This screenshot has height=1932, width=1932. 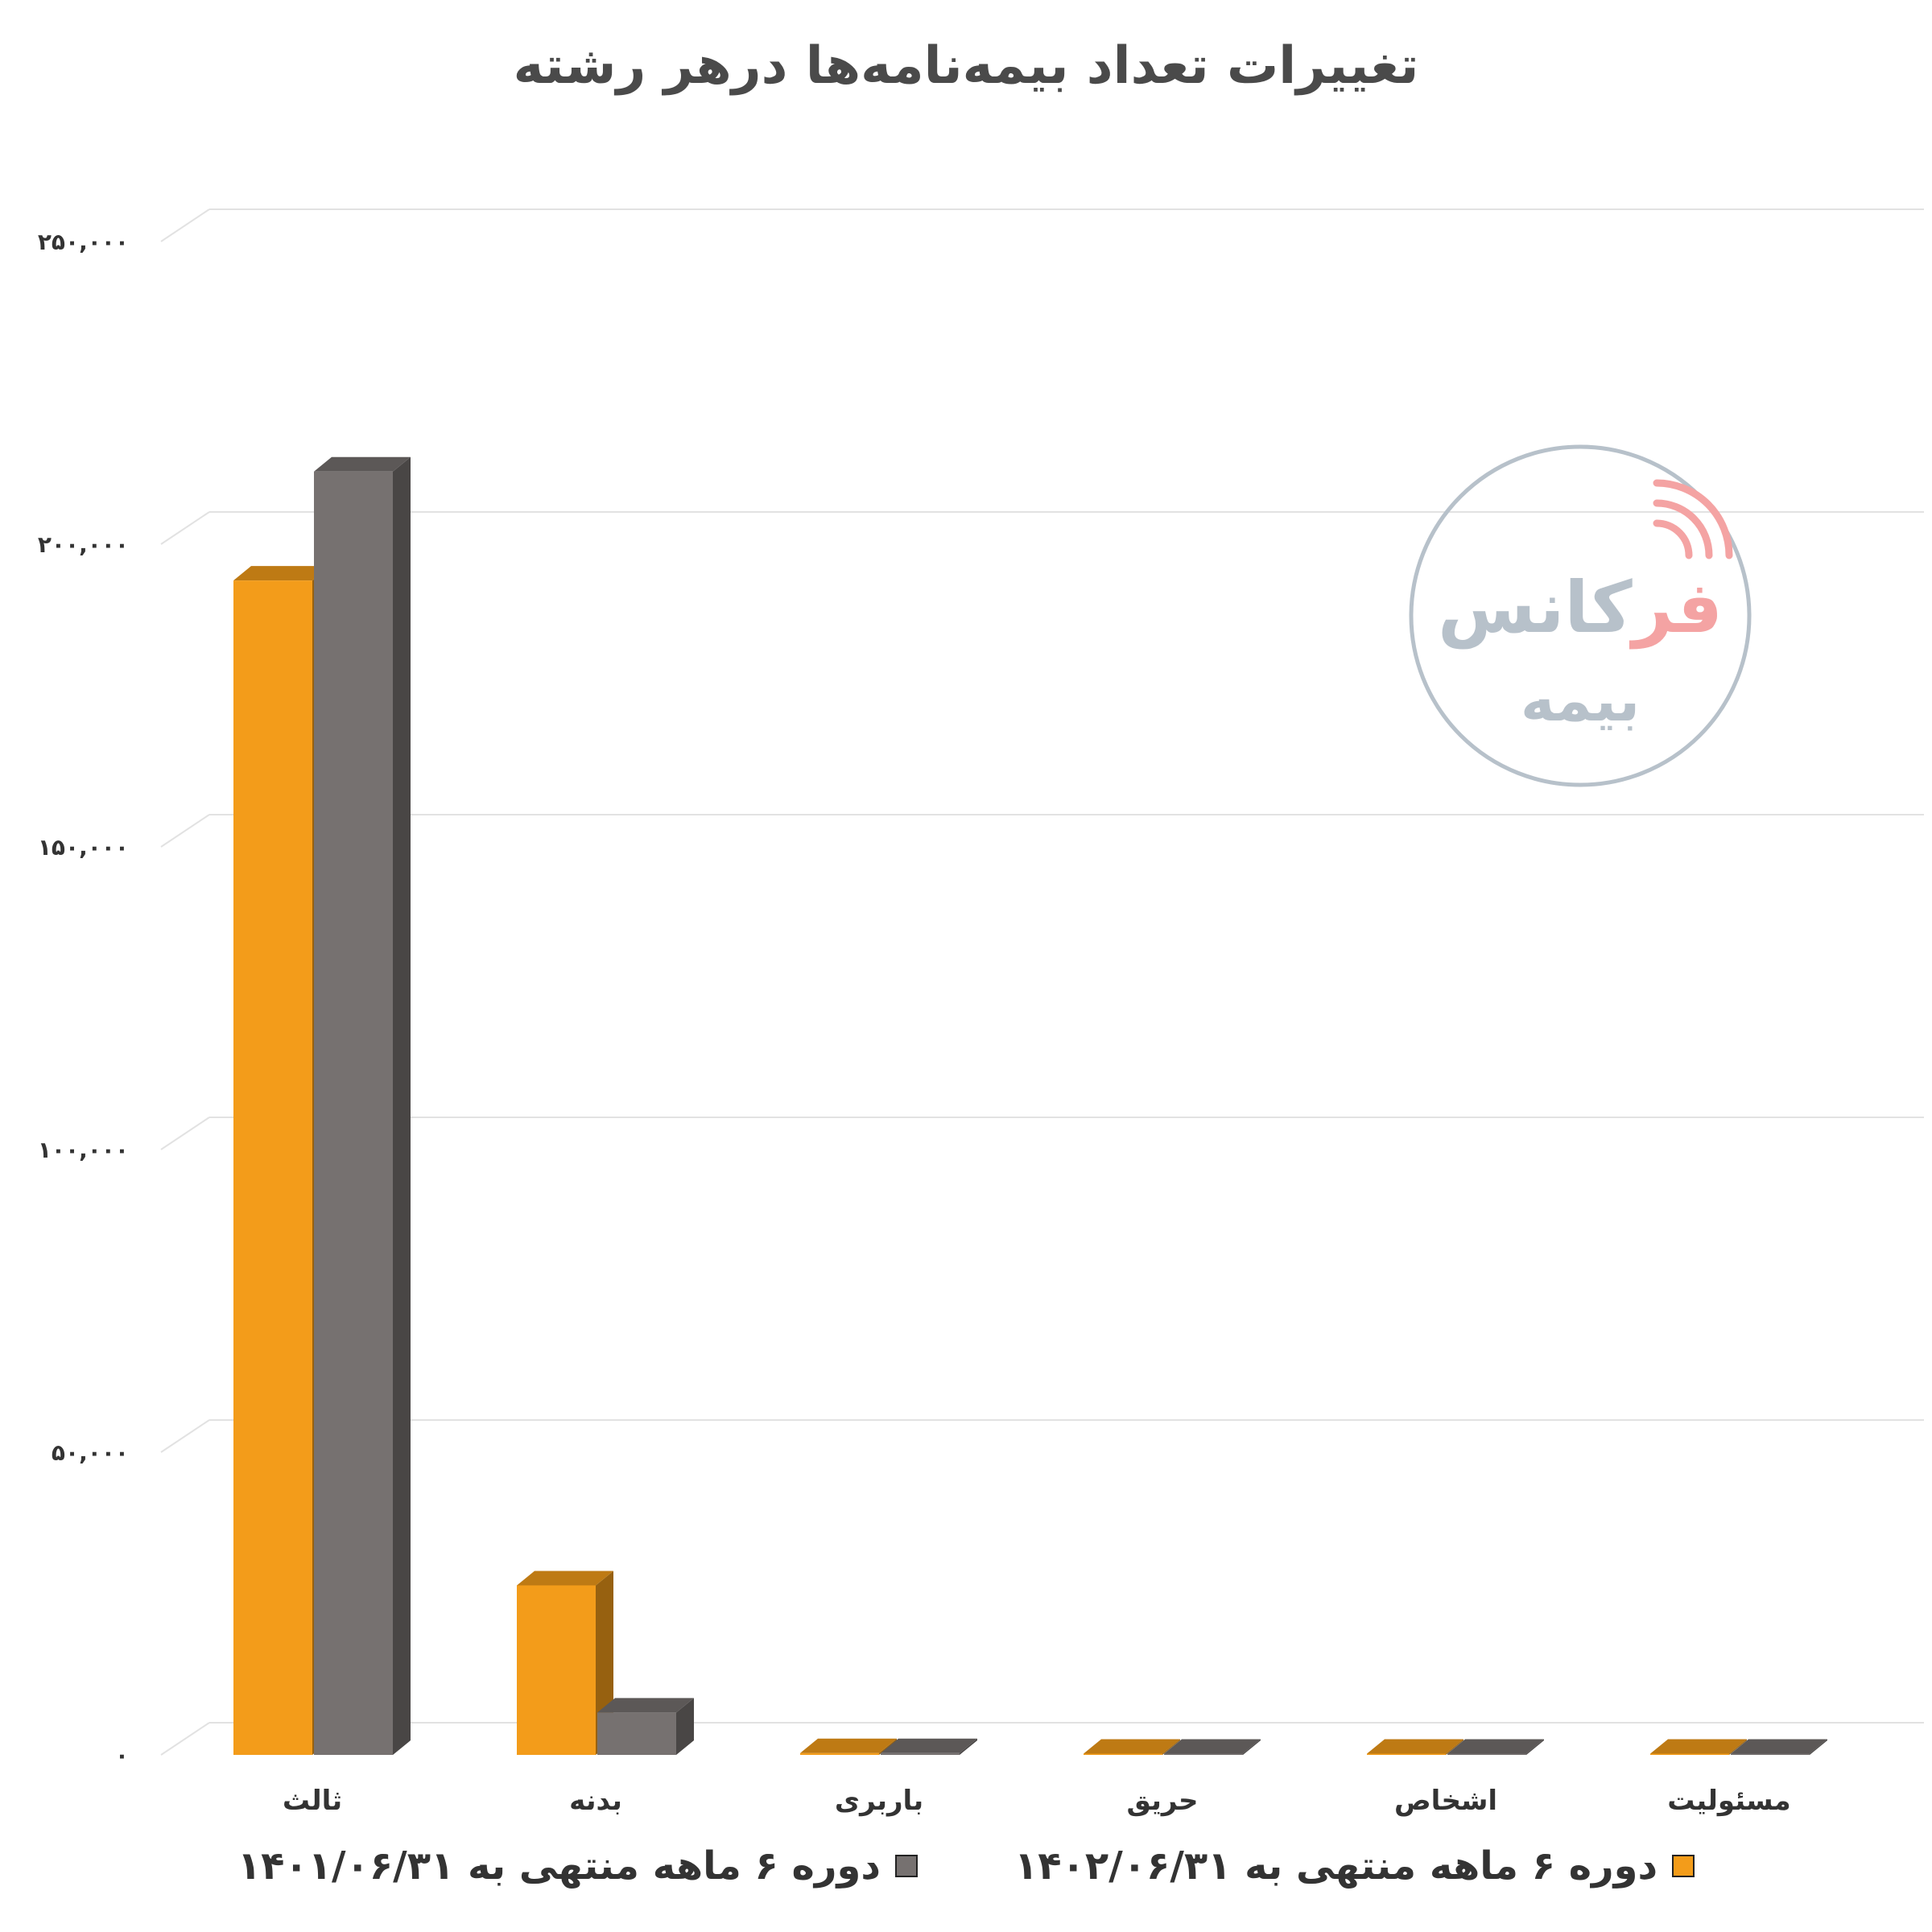 What do you see at coordinates (312, 1801) in the screenshot?
I see `x-category-label: ثالث` at bounding box center [312, 1801].